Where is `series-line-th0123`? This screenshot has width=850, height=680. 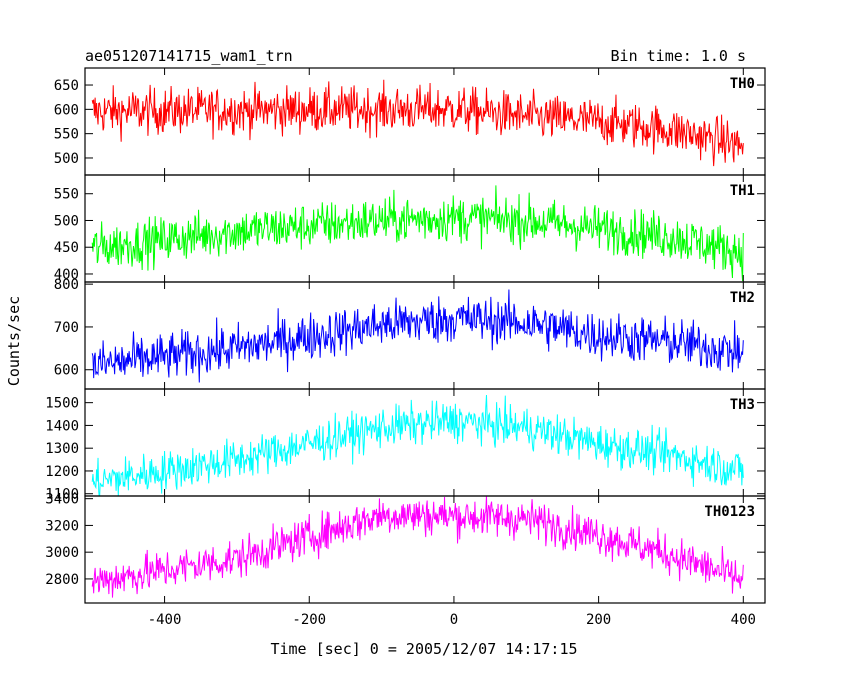
series-line-th0123 is located at coordinates (417, 547).